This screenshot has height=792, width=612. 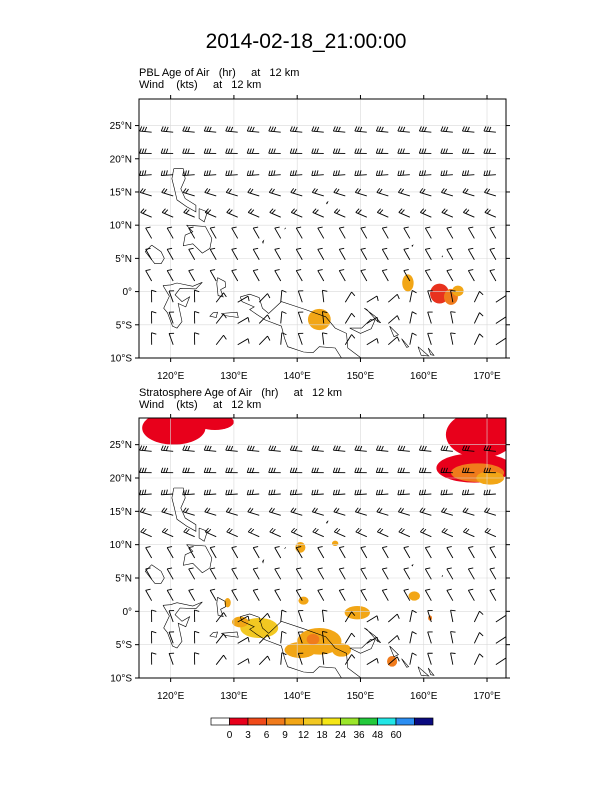 What do you see at coordinates (171, 696) in the screenshot?
I see `longitude-tick-label: 120°E` at bounding box center [171, 696].